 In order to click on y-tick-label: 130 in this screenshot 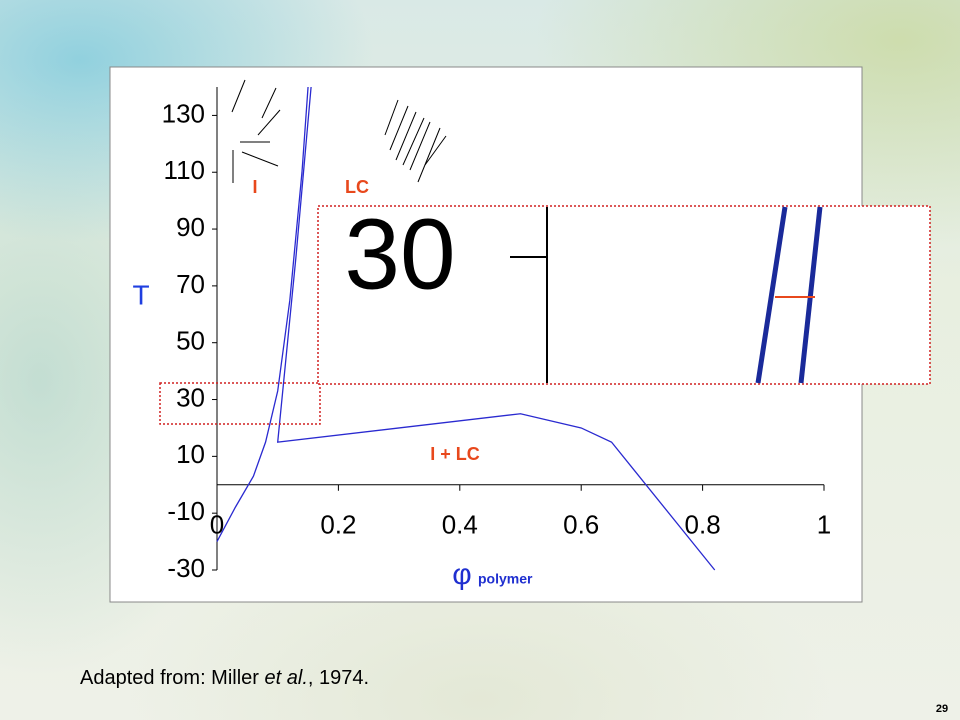, I will do `click(183, 113)`.